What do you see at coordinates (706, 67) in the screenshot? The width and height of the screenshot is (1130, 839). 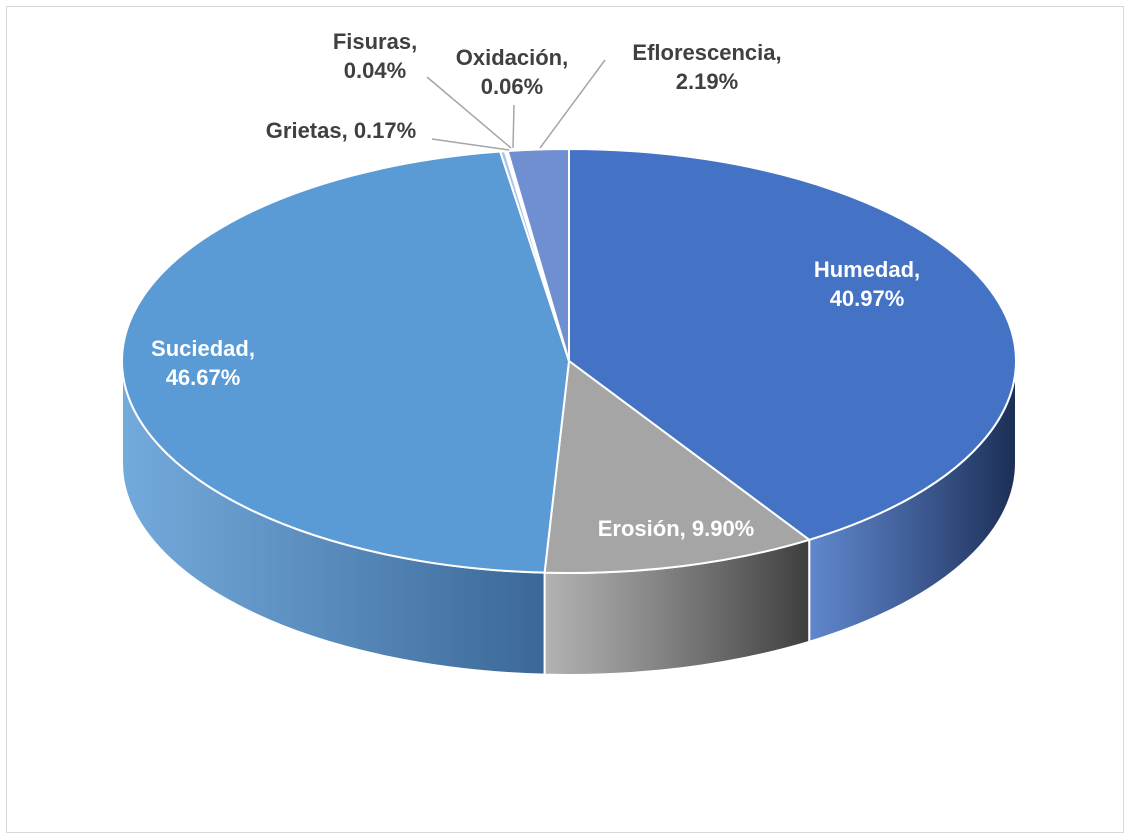 I see `data-label-eflorescencia: Eflorescencia, 2.19%` at bounding box center [706, 67].